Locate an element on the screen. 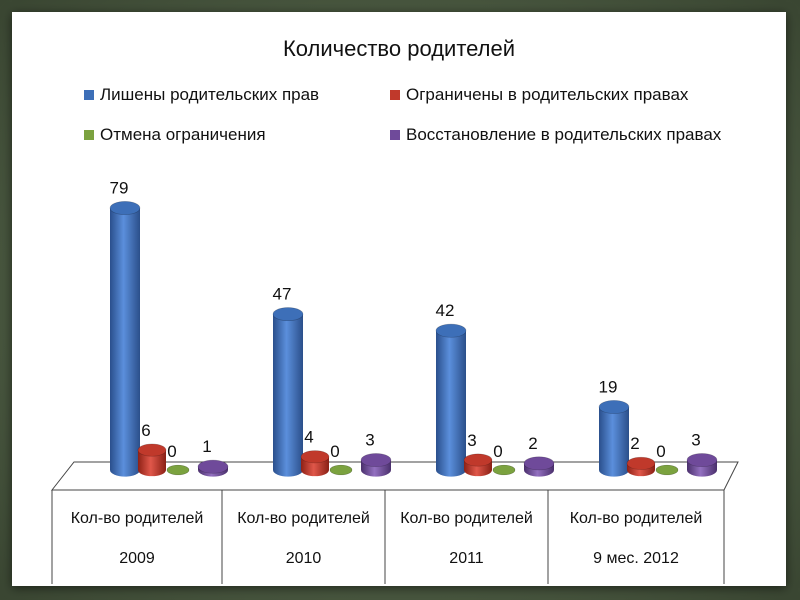  legend-label-3: Восстановление в родительских правах is located at coordinates (564, 134).